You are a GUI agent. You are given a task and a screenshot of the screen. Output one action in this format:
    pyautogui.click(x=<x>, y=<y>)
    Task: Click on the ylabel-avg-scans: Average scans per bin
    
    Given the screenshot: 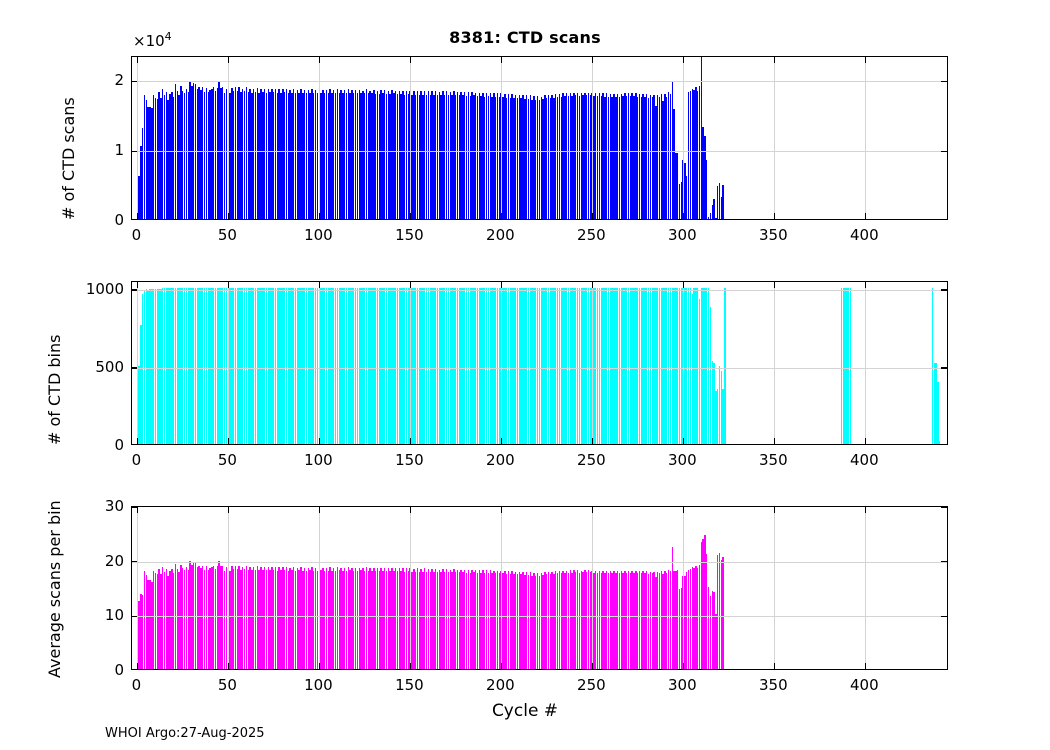 What is the action you would take?
    pyautogui.click(x=54, y=589)
    